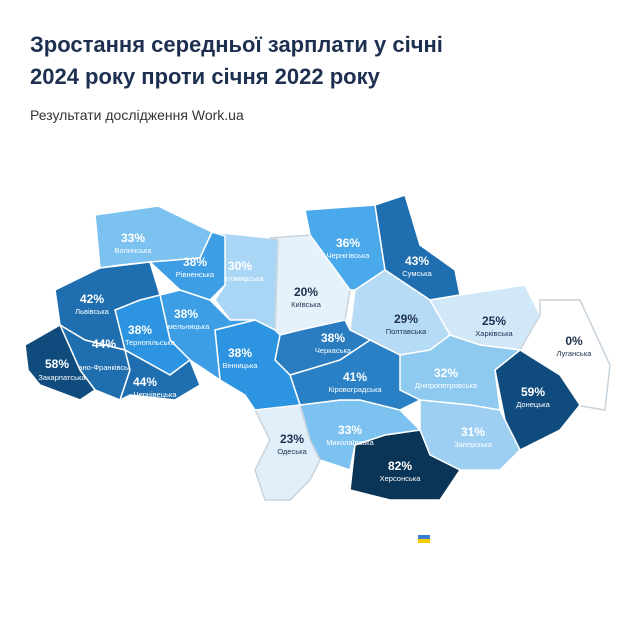 The image size is (640, 640). What do you see at coordinates (240, 266) in the screenshot?
I see `region-value: 30%` at bounding box center [240, 266].